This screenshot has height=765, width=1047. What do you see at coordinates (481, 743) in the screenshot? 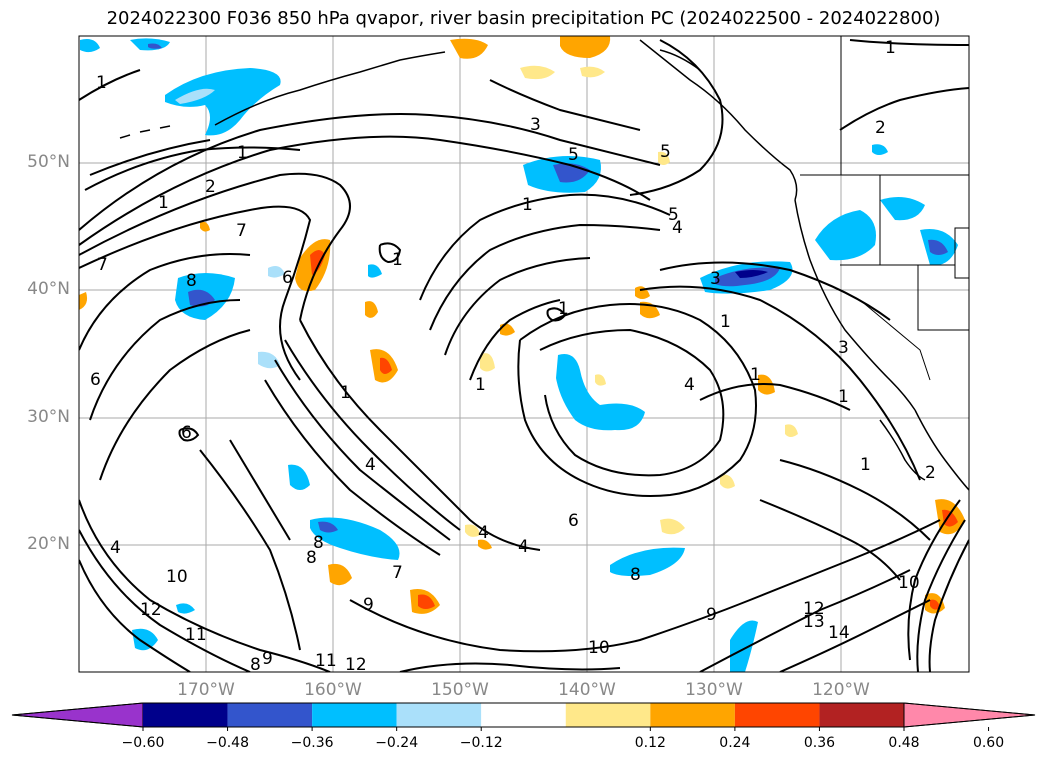
I see `colorbar-tick-label: −0.12` at bounding box center [481, 743].